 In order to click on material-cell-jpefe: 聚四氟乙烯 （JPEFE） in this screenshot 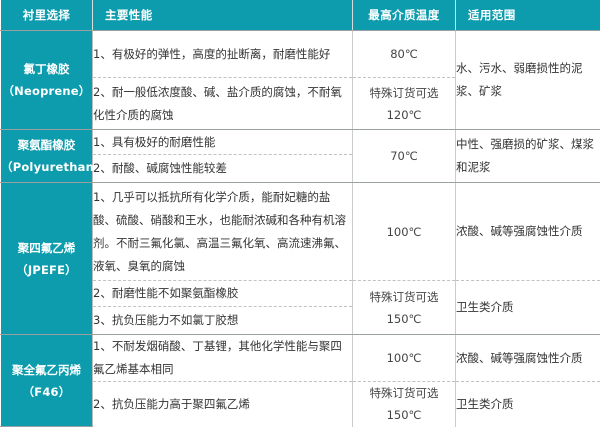, I will do `click(46, 258)`.